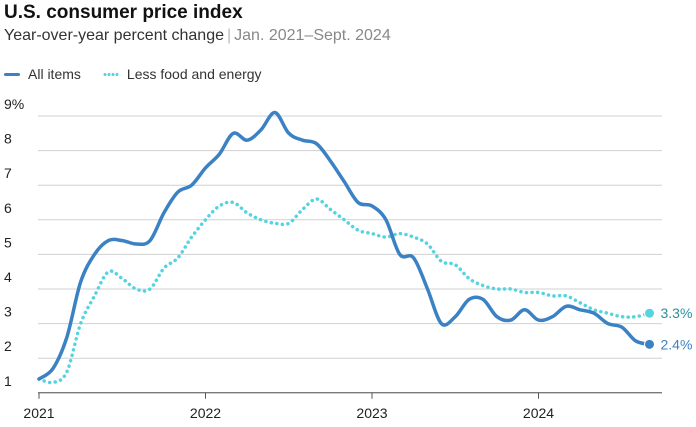 The image size is (696, 427). What do you see at coordinates (38, 413) in the screenshot?
I see `x-tick-label-2021: 2021` at bounding box center [38, 413].